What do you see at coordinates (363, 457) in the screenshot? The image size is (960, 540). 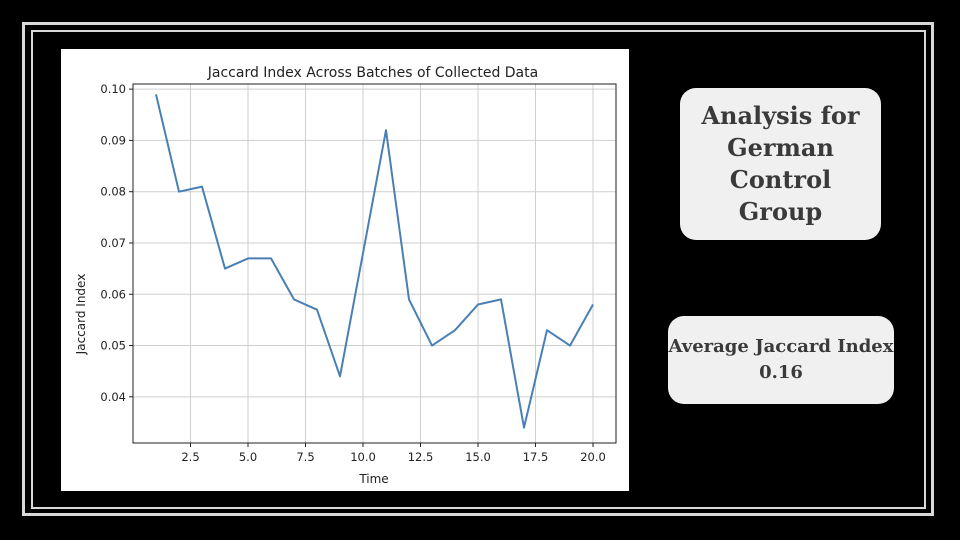 I see `x-tick-label: 10.0` at bounding box center [363, 457].